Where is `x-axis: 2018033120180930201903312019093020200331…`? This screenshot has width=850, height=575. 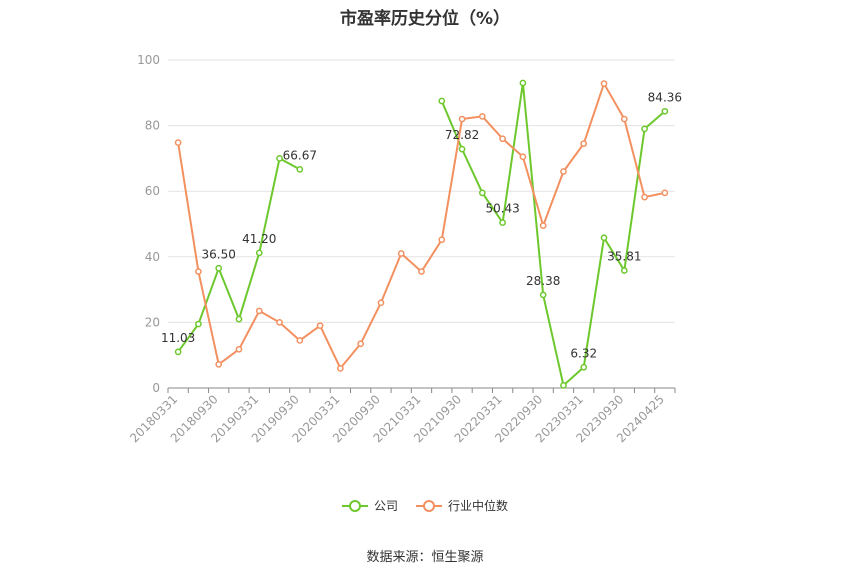
x-axis: 2018033120180930201903312019093020200331… is located at coordinates (401, 416).